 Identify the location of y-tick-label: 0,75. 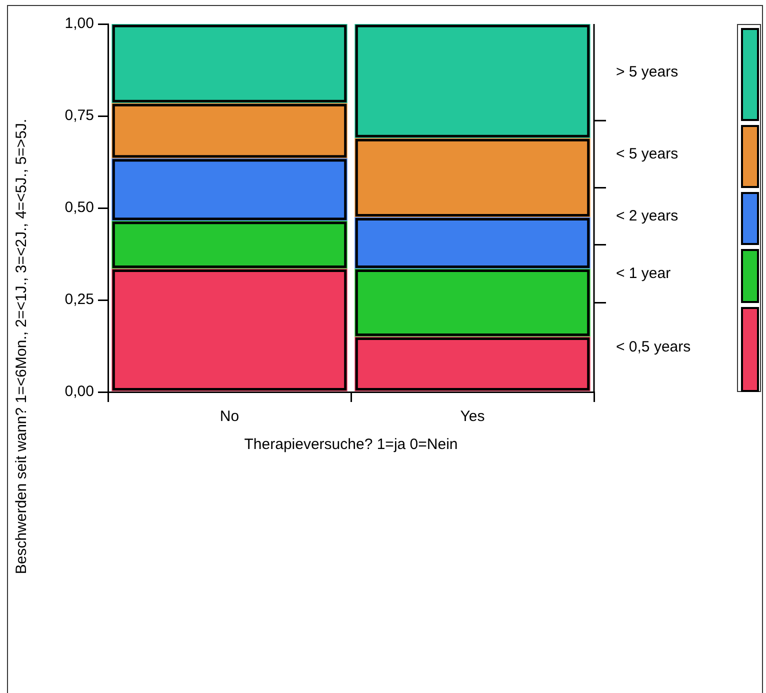
(79, 115).